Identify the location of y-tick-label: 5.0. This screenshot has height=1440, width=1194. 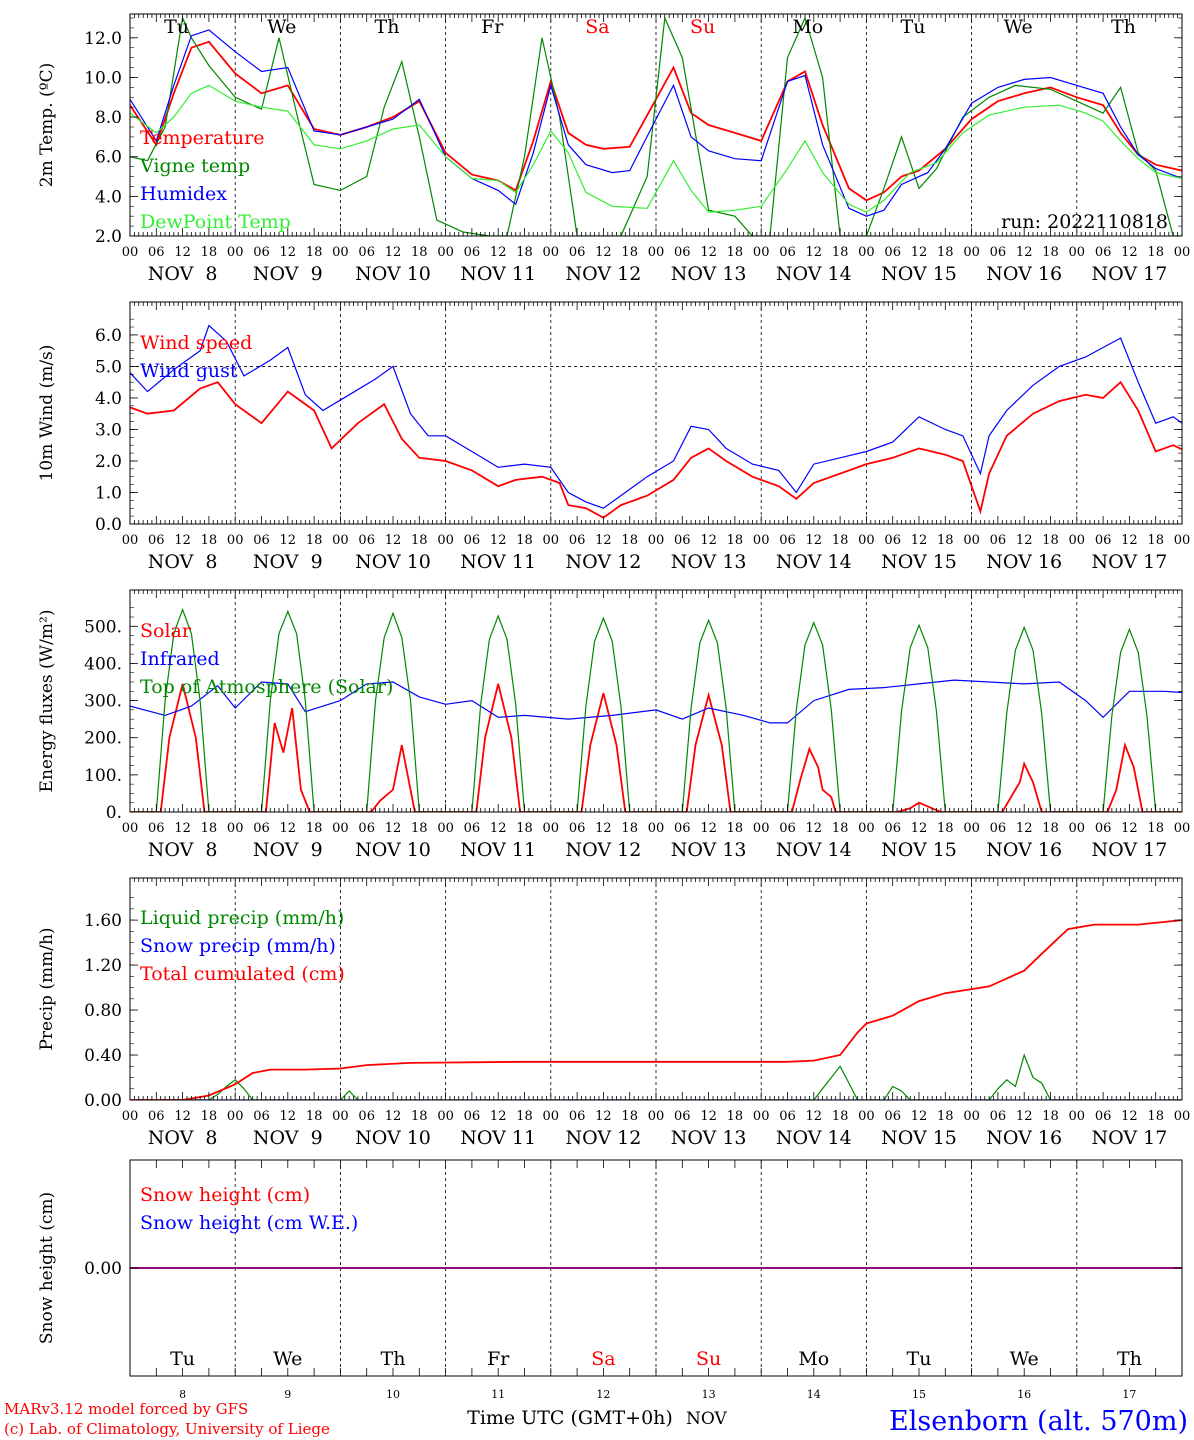
(108, 367).